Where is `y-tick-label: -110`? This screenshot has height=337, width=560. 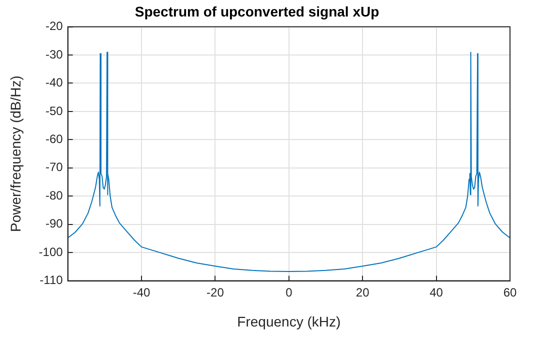 y-tick-label: -110 is located at coordinates (52, 280).